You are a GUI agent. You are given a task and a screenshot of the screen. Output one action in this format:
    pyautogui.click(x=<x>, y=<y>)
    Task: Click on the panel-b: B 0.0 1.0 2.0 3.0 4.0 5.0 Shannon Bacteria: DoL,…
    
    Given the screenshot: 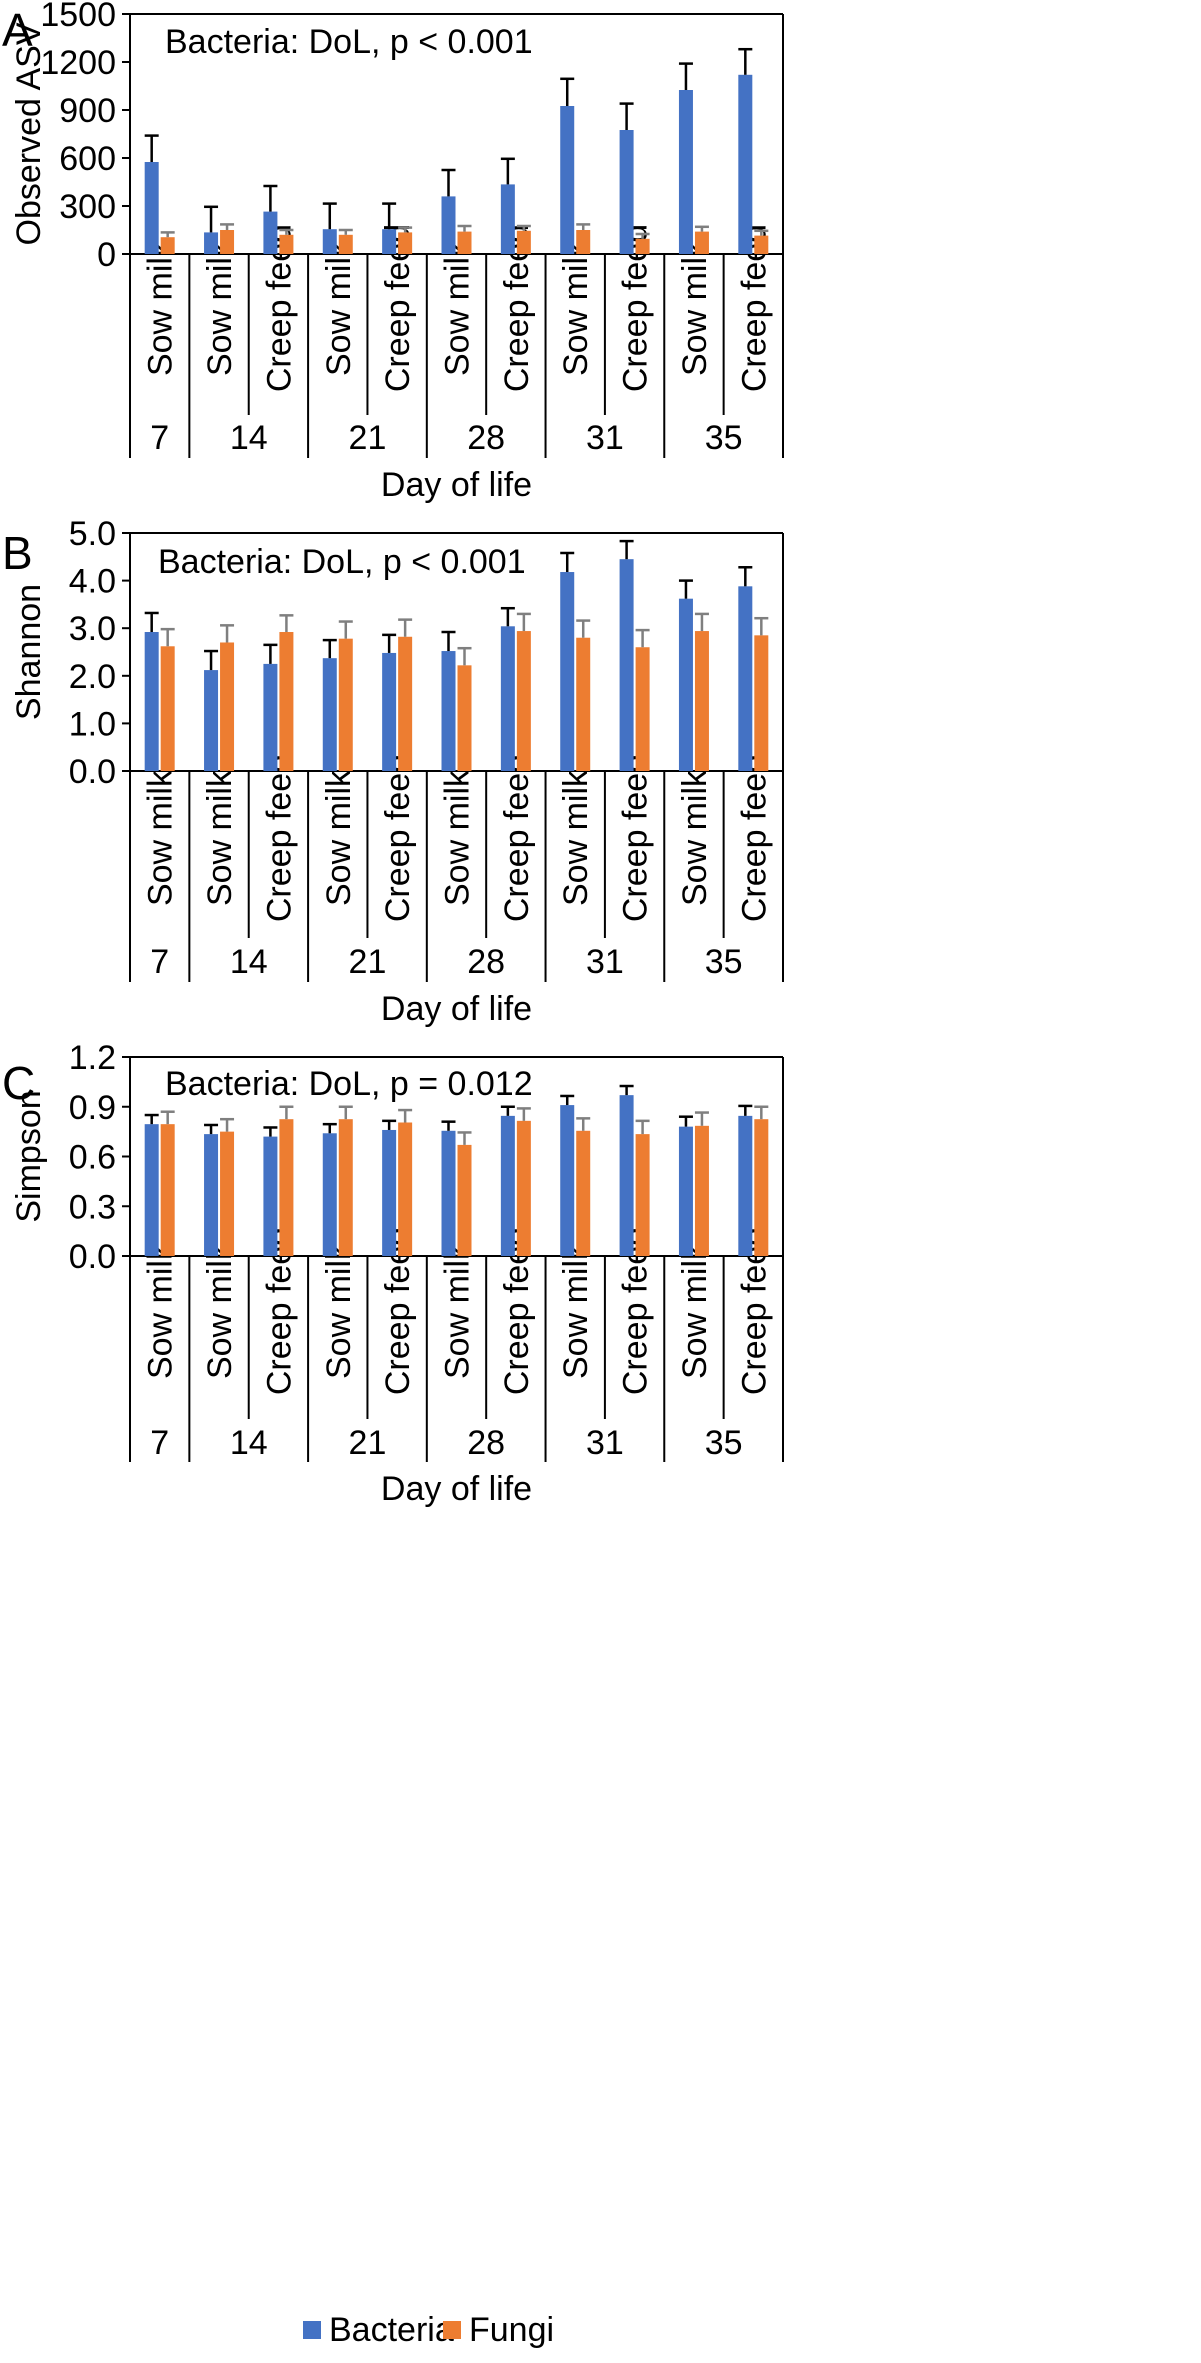 What is the action you would take?
    pyautogui.click(x=393, y=771)
    